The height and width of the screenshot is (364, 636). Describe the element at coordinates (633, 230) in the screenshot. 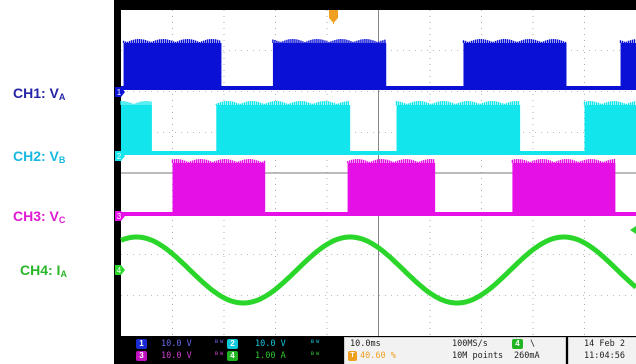

I see `trigger-level-marker` at that location.